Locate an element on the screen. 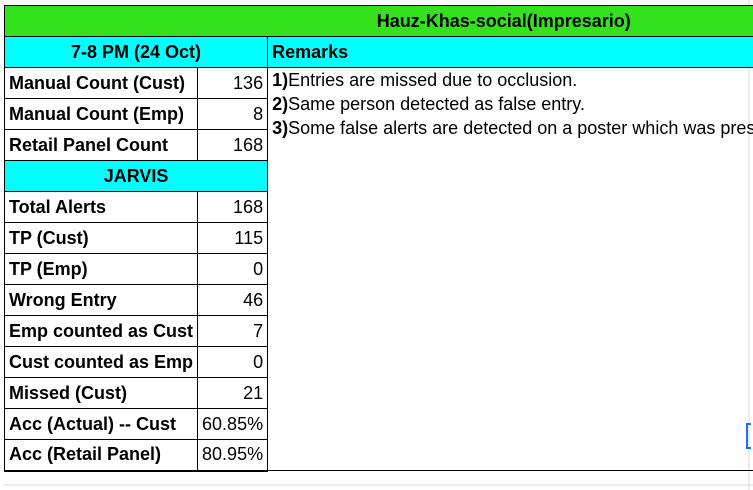  row-label: Emp counted as Cust is located at coordinates (101, 331).